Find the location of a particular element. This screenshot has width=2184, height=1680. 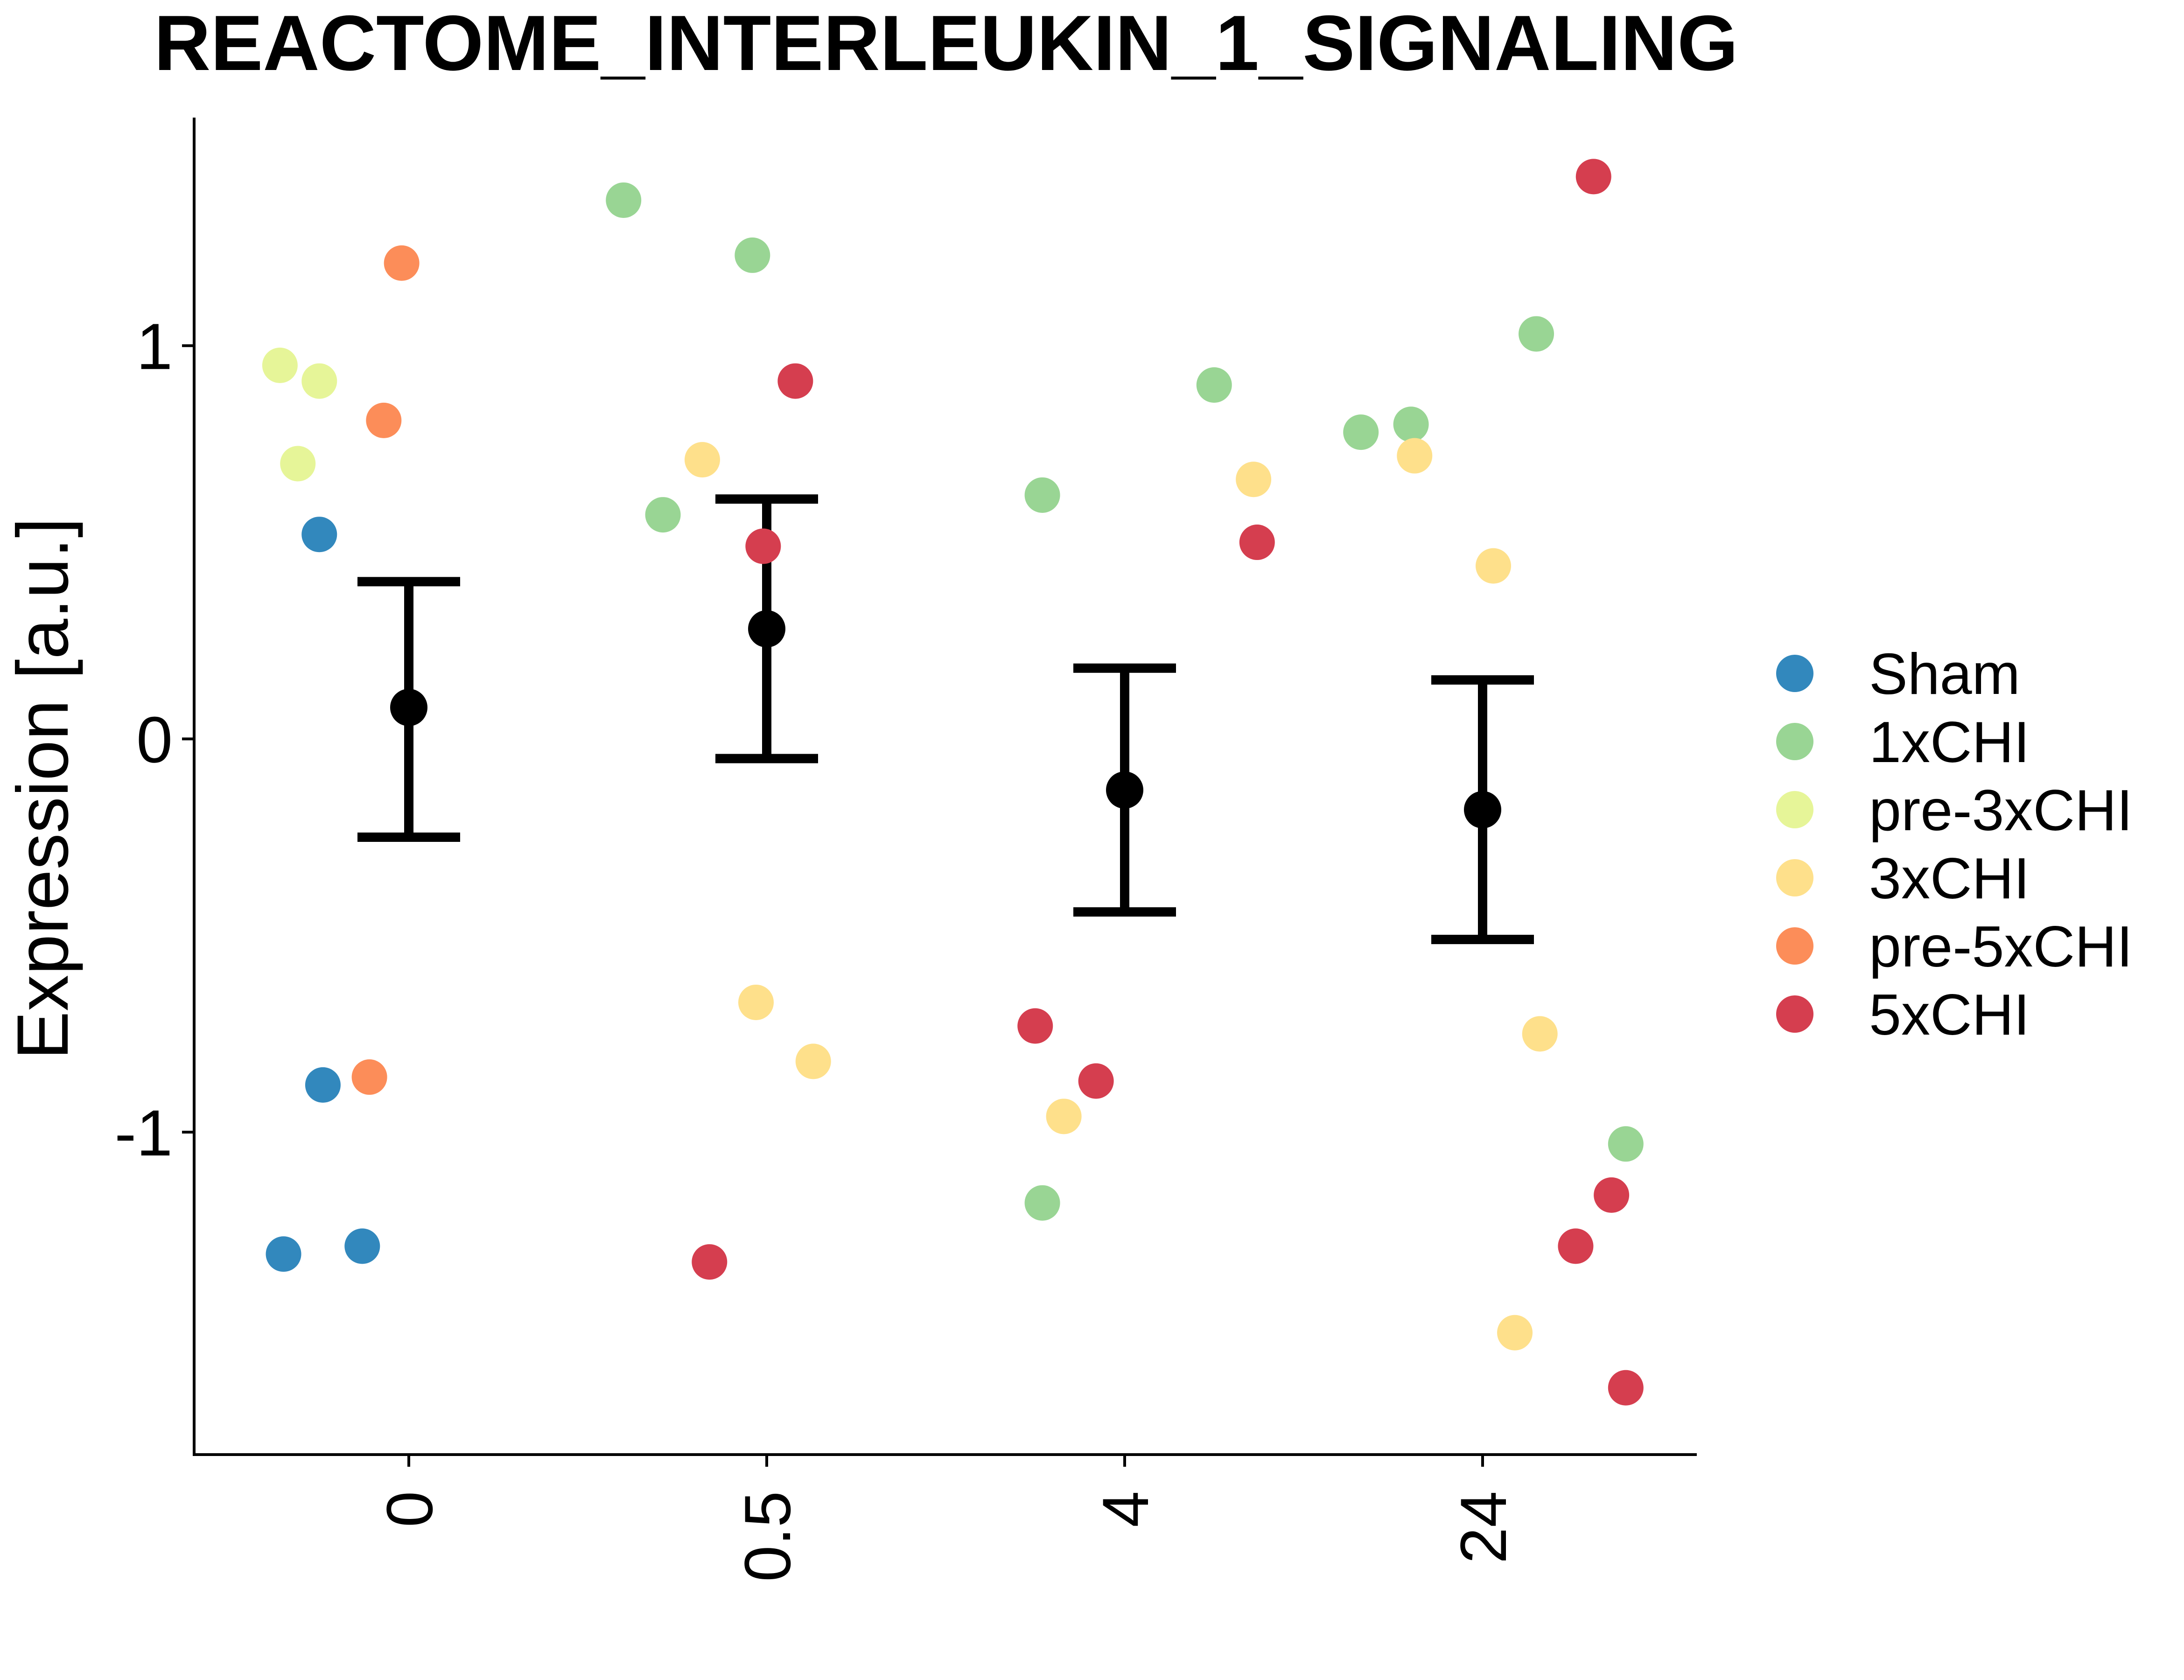

legend-item: pre-5xCHI is located at coordinates (1954, 947).